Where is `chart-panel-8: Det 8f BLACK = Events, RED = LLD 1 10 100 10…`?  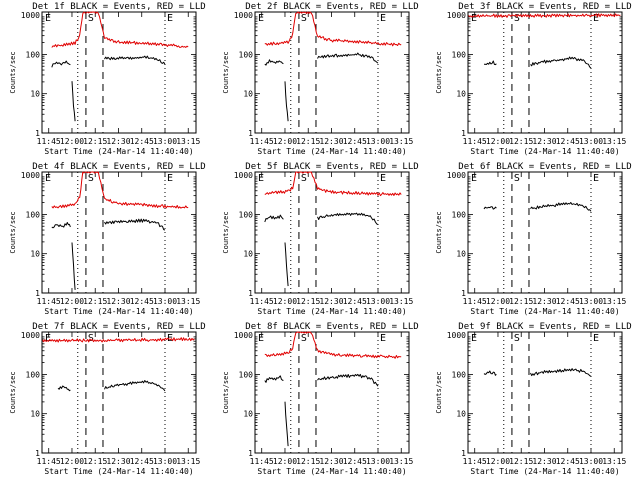 chart-panel-8: Det 8f BLACK = Events, RED = LLD 1 10 100 10… is located at coordinates (320, 399).